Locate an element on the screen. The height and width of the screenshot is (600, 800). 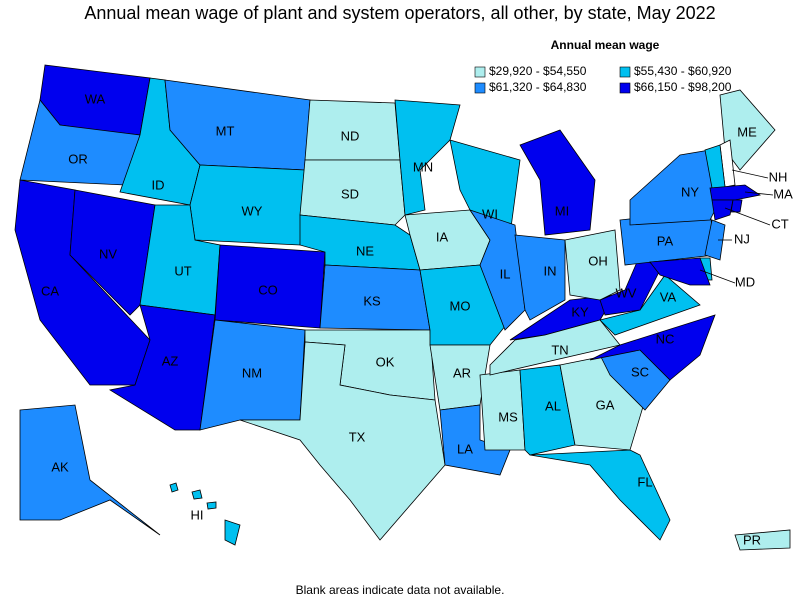
state-label: PA is located at coordinates (665, 240).